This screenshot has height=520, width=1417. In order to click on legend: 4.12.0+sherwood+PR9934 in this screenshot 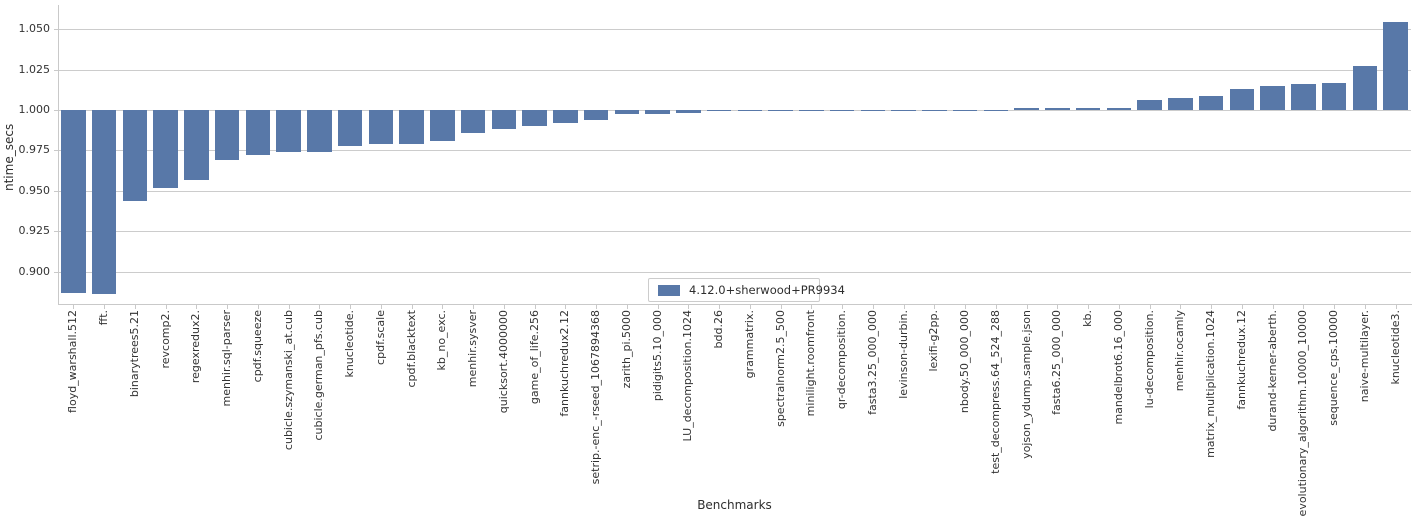, I will do `click(746, 290)`.